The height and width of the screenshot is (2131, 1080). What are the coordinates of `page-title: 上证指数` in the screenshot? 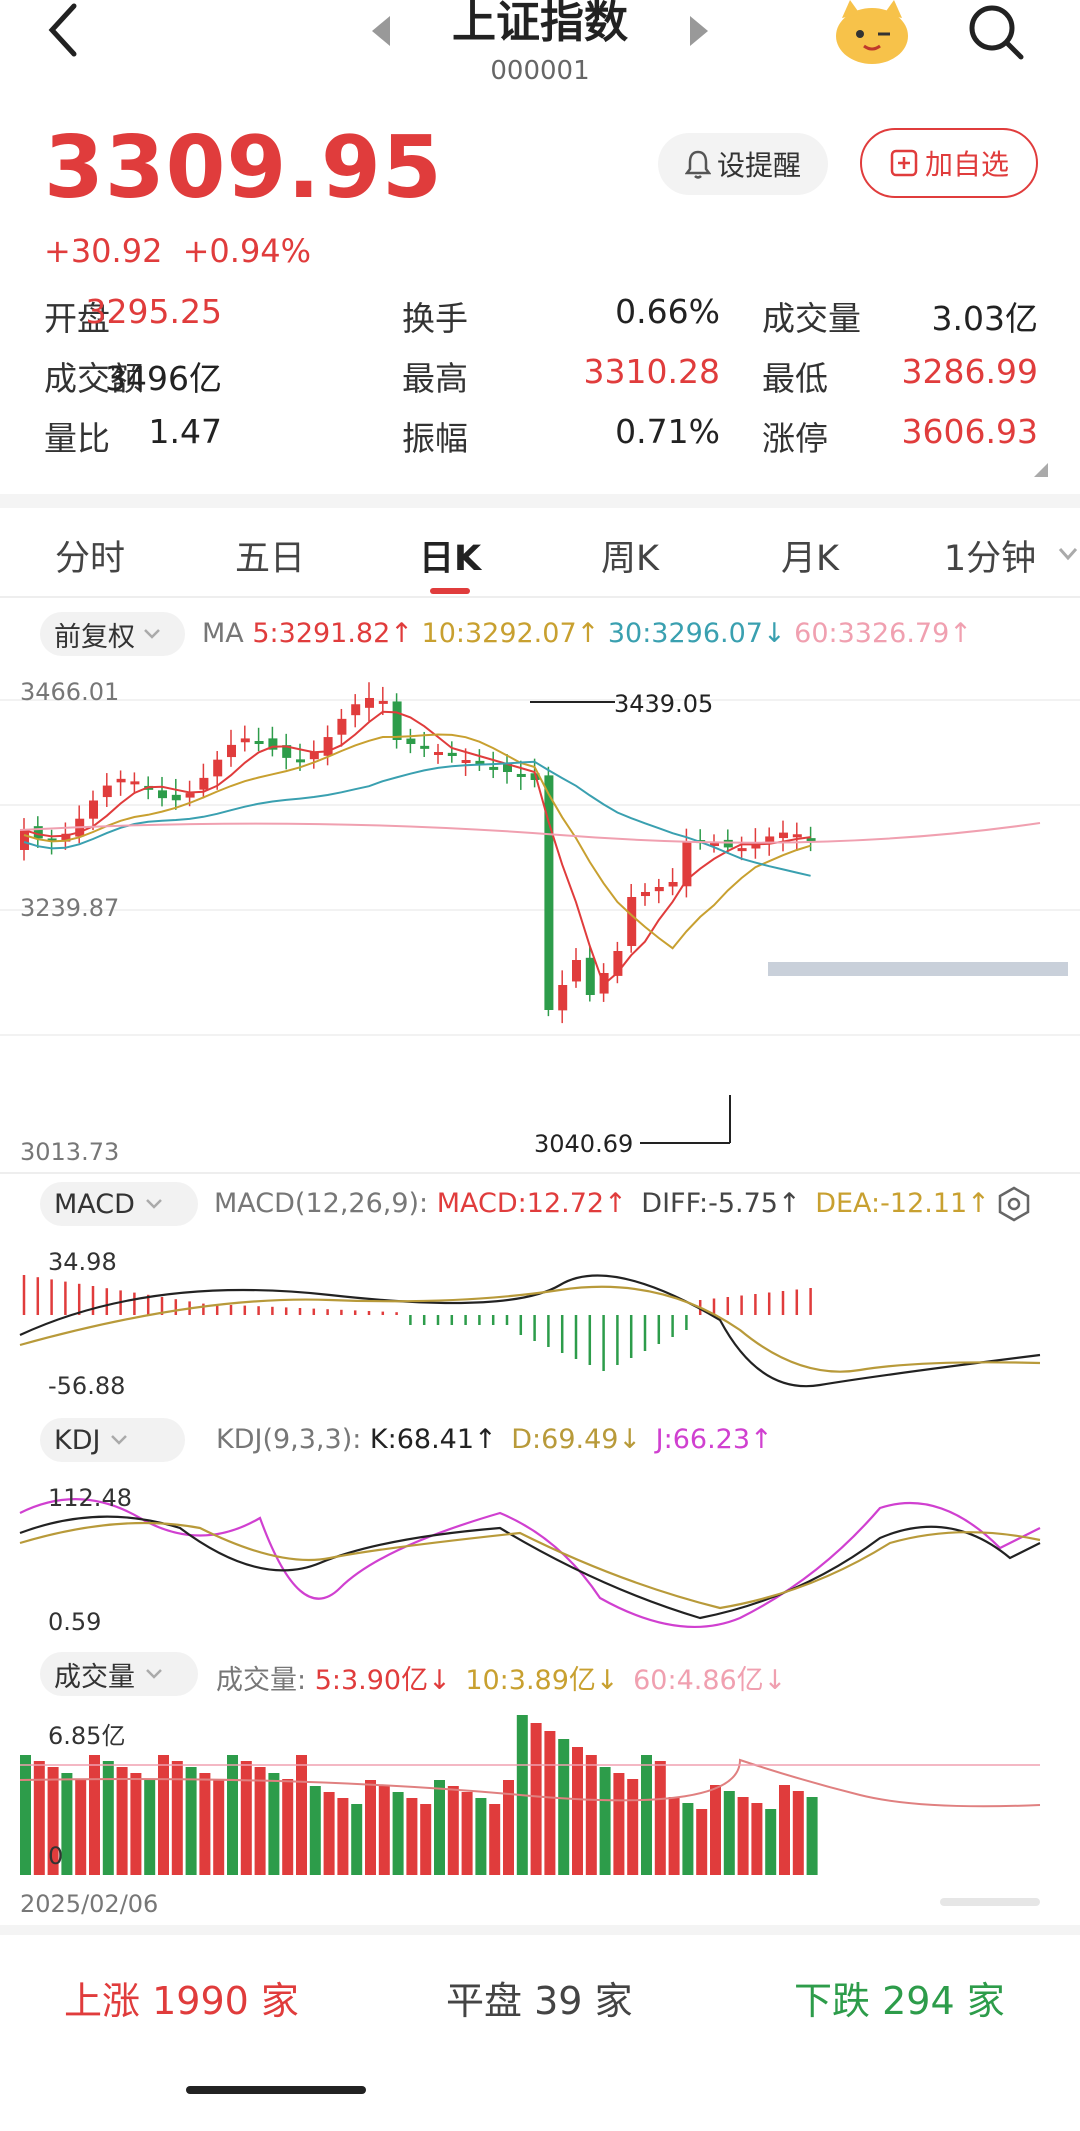 It's located at (540, 24).